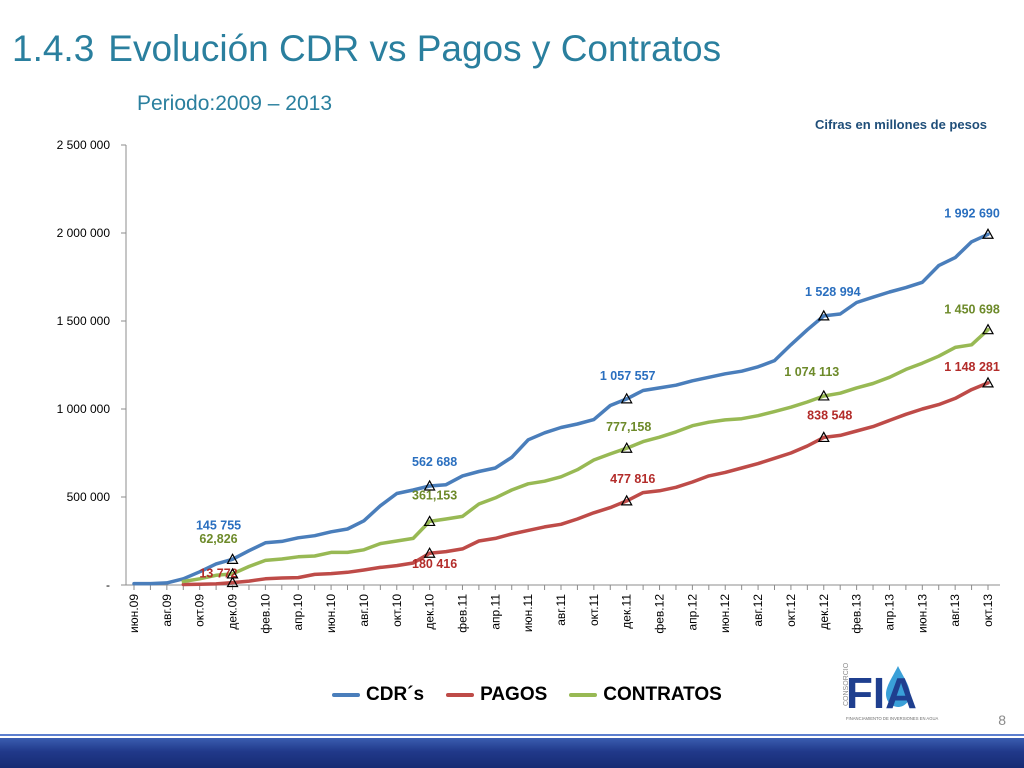 The image size is (1024, 768). I want to click on data-label: 1 450 698, so click(972, 310).